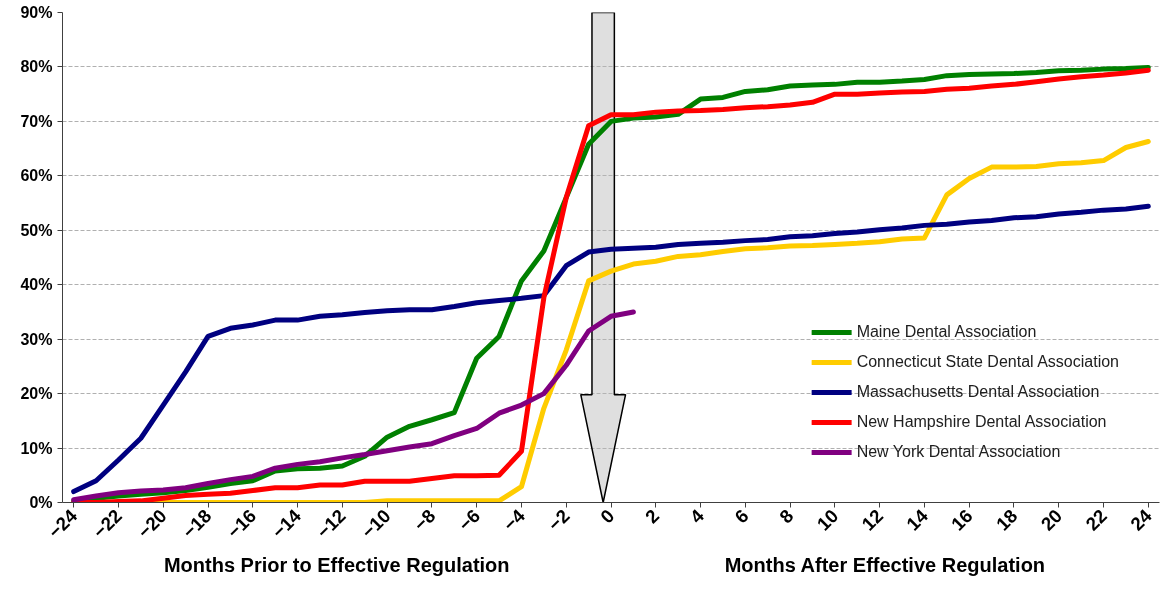 This screenshot has height=592, width=1165. What do you see at coordinates (197, 524) in the screenshot?
I see `x-tick-label: −18` at bounding box center [197, 524].